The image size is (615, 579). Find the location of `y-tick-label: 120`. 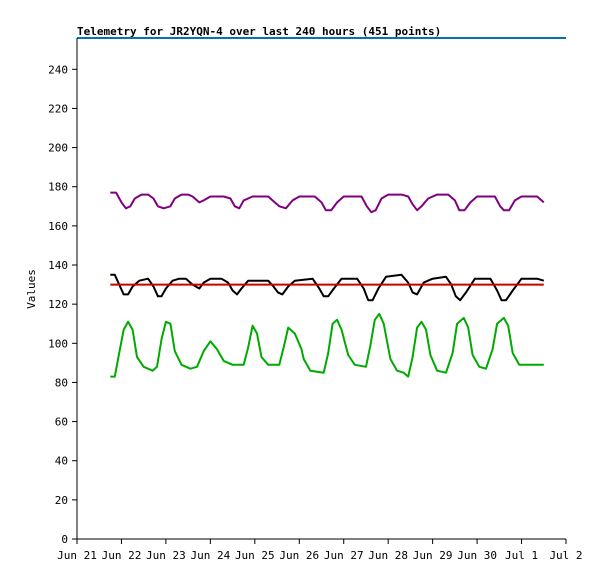

y-tick-label: 120 is located at coordinates (58, 304).